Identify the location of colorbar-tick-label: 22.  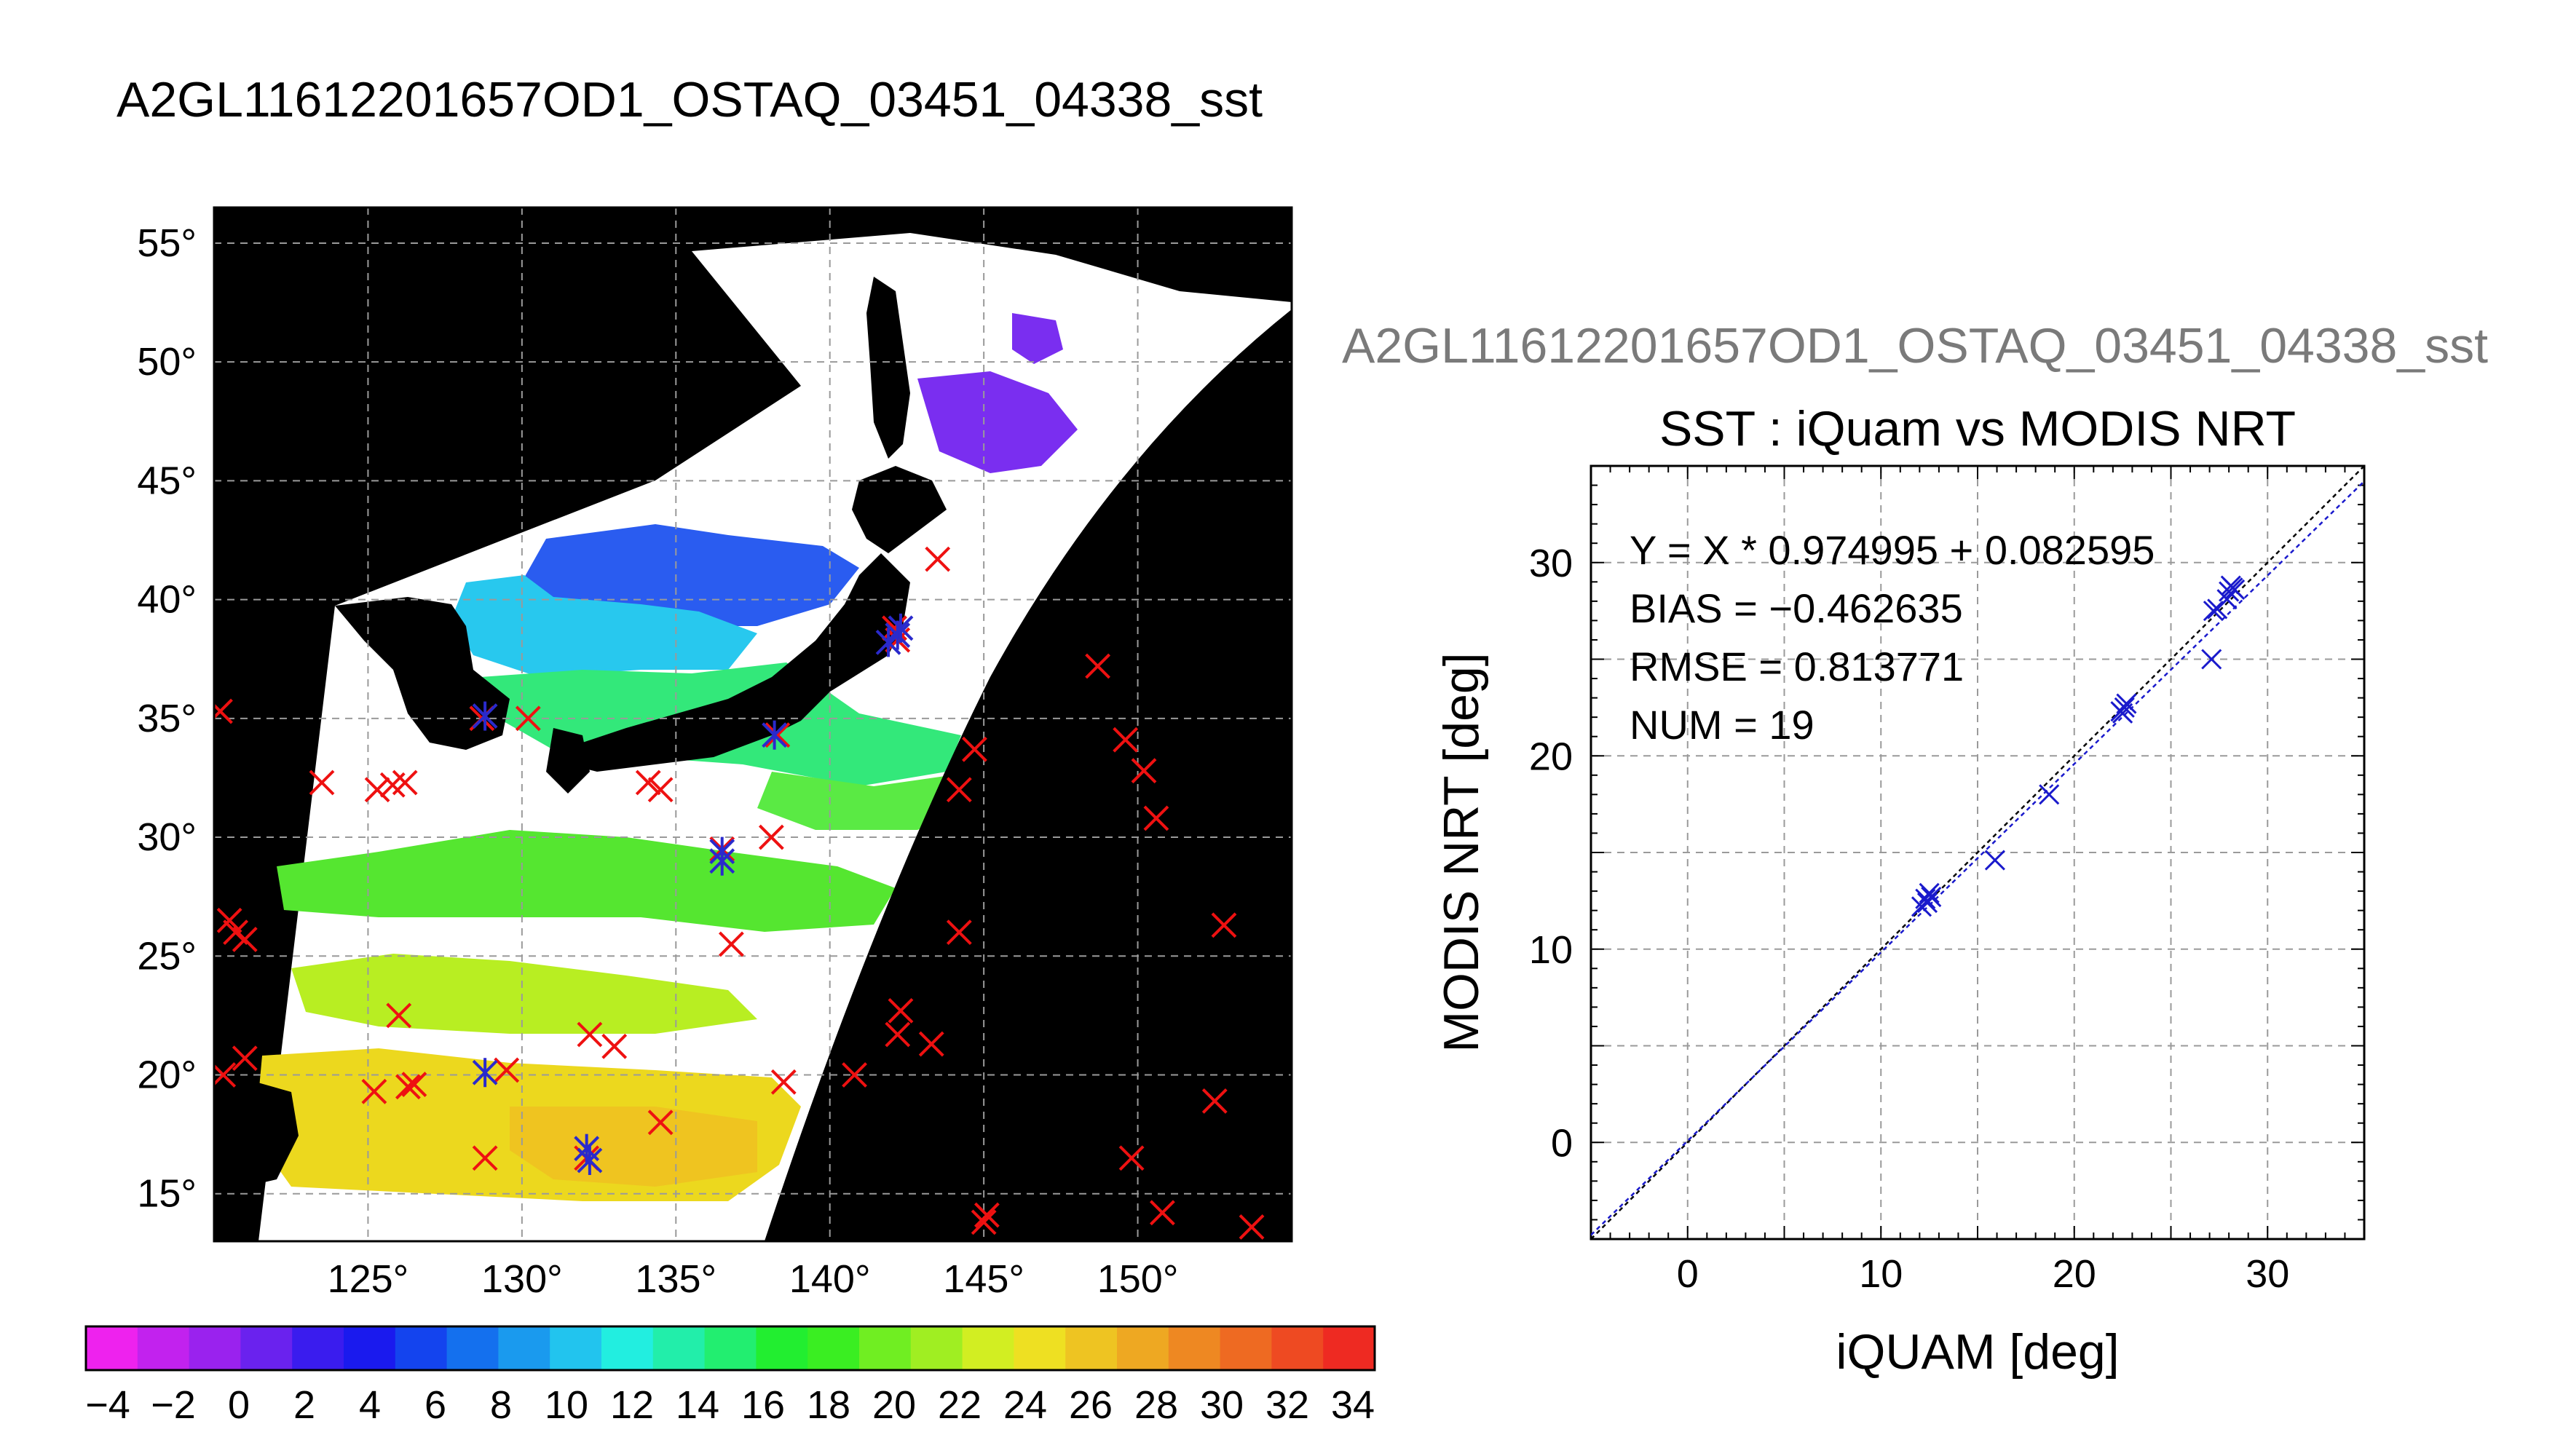
(960, 1405).